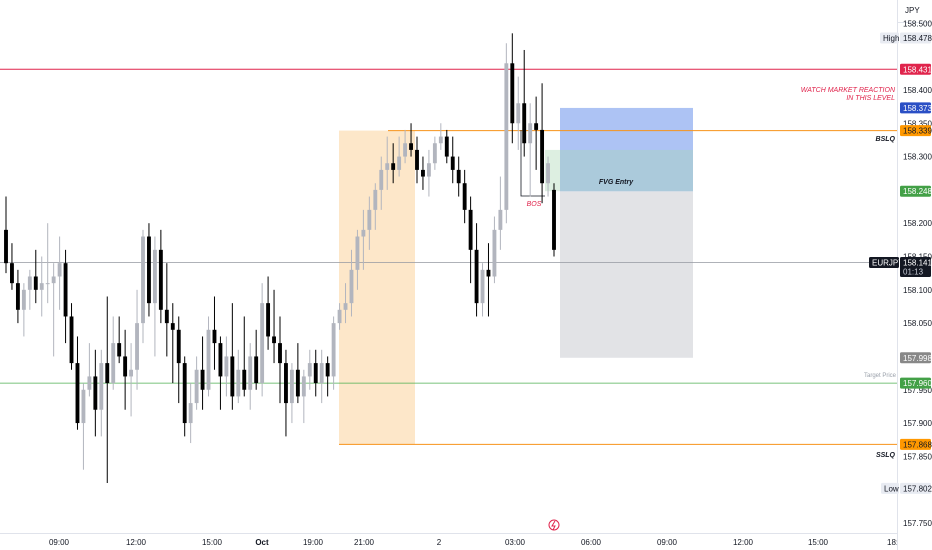 The height and width of the screenshot is (550, 932). What do you see at coordinates (448, 541) in the screenshot?
I see `time-axis-background` at bounding box center [448, 541].